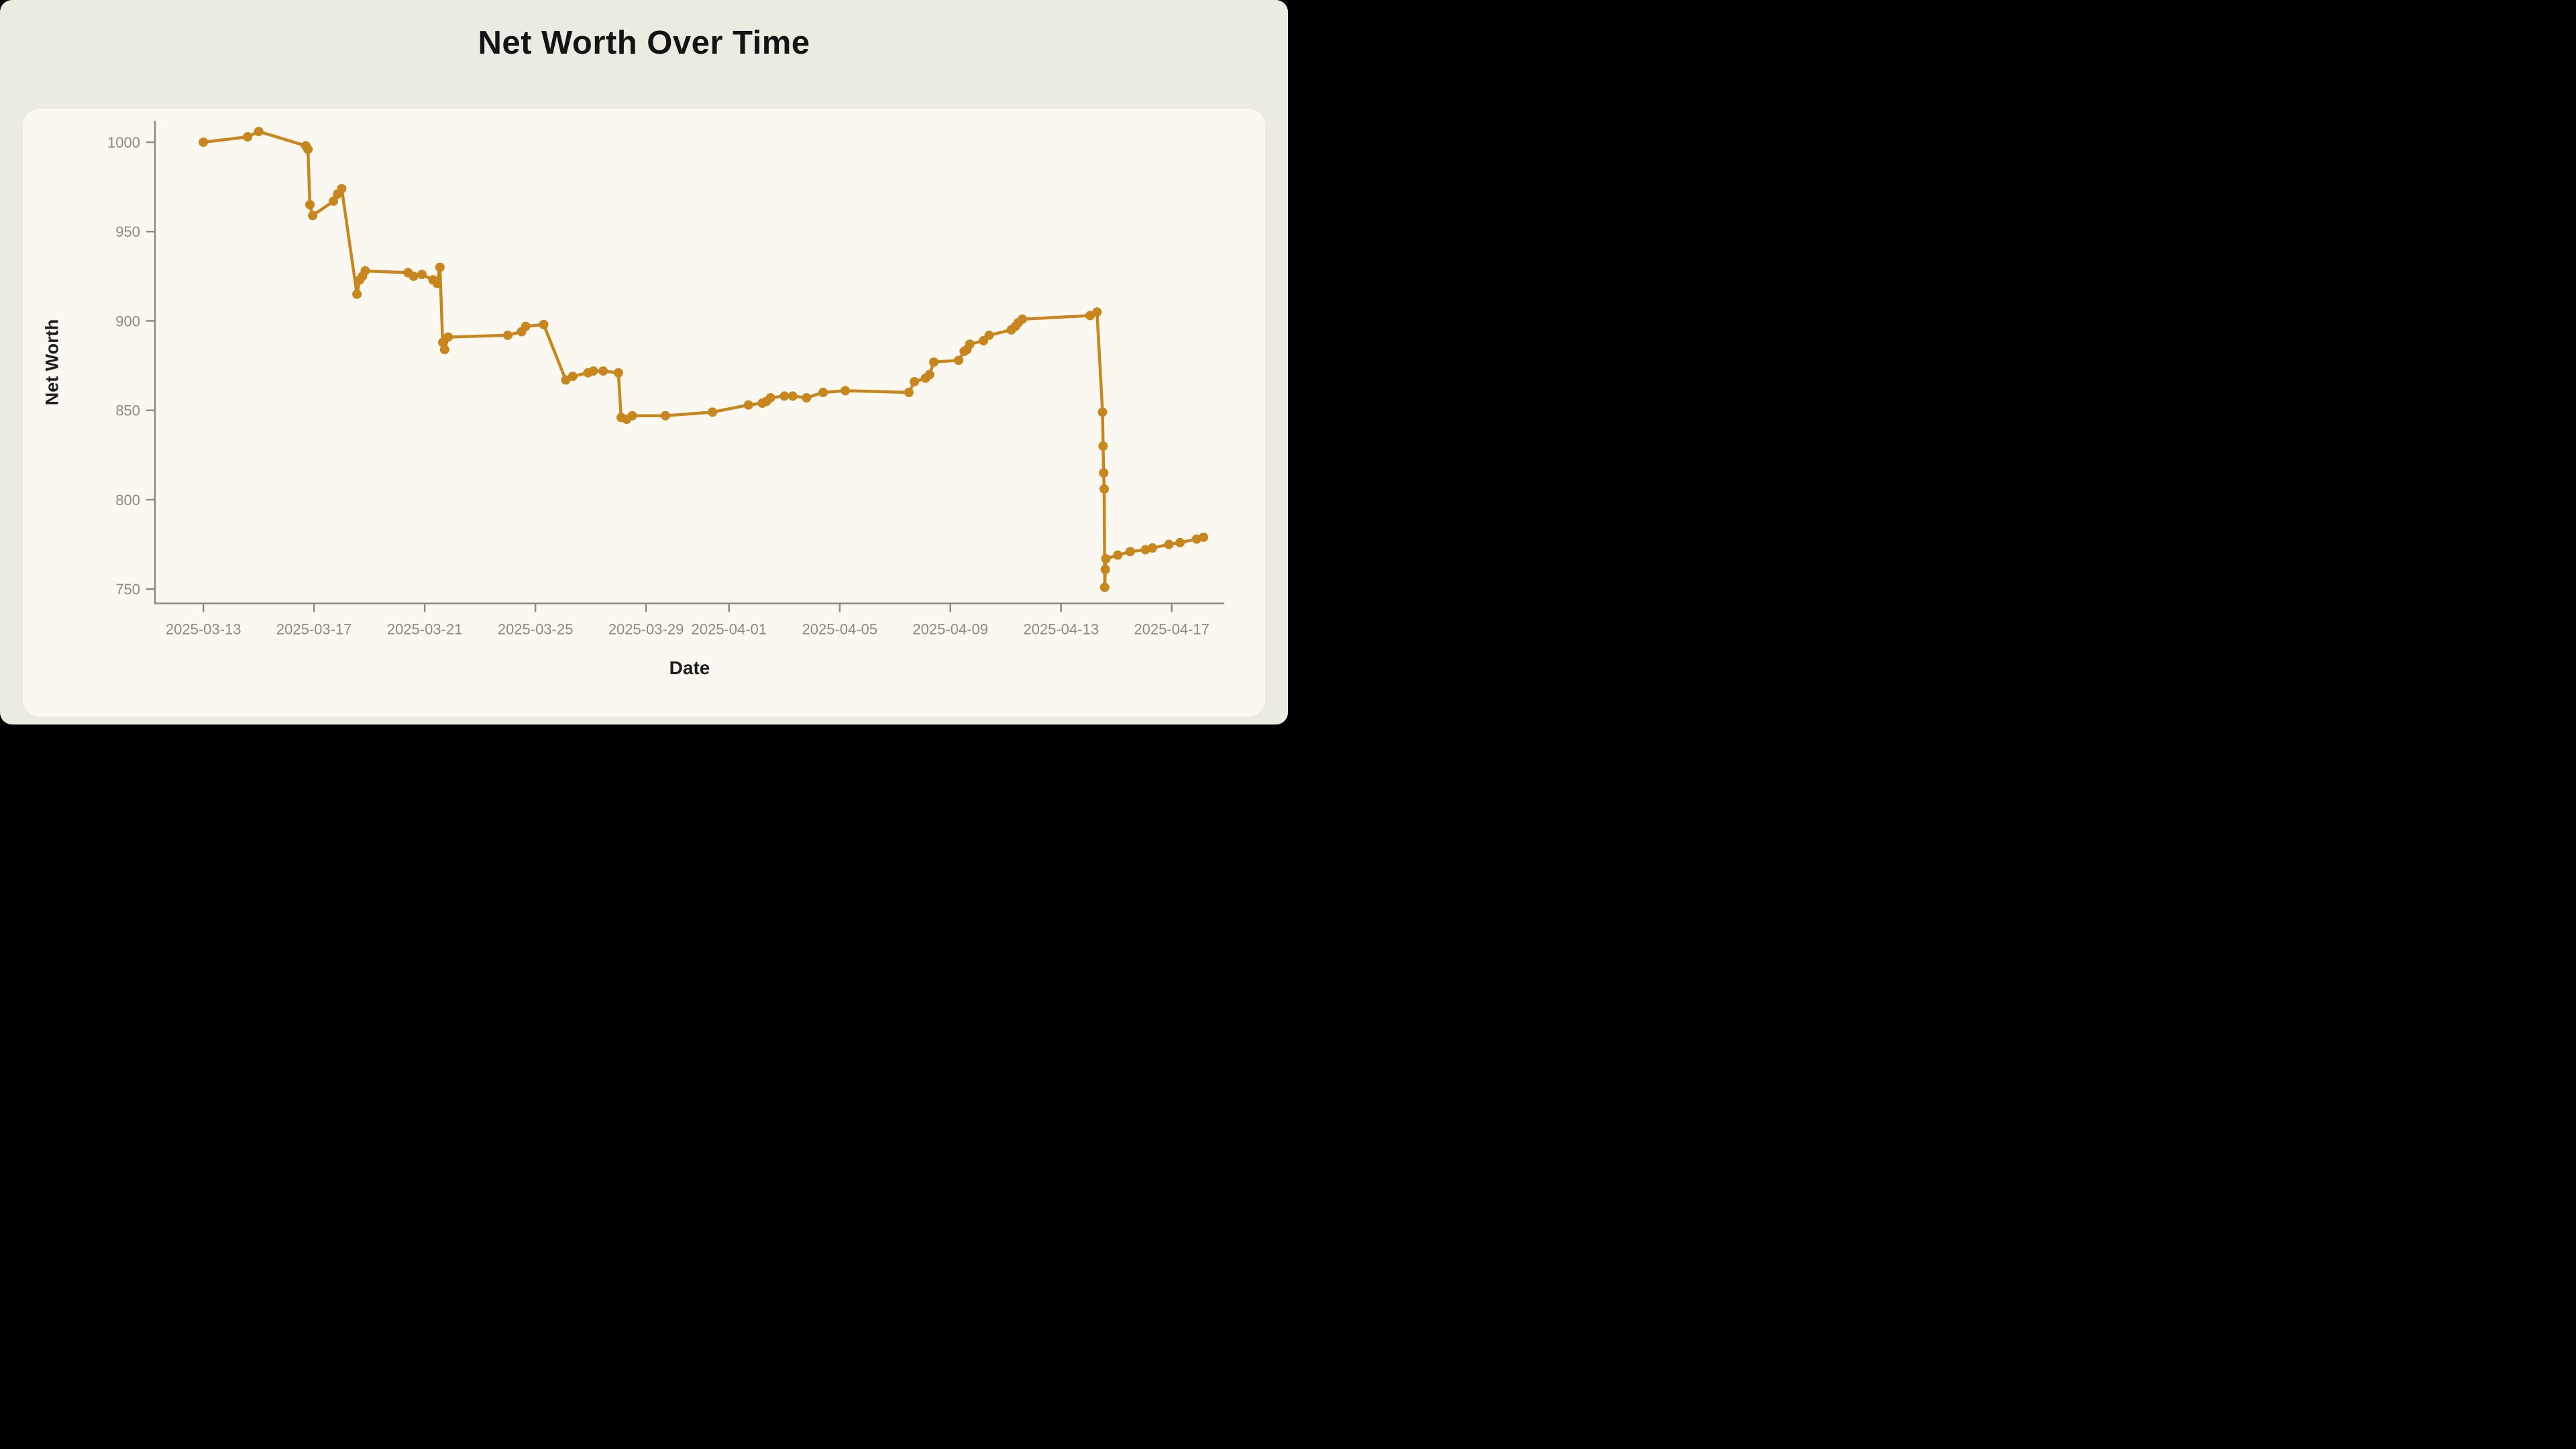 The height and width of the screenshot is (1449, 2576). What do you see at coordinates (646, 629) in the screenshot?
I see `x-tick-label: 2025-03-29` at bounding box center [646, 629].